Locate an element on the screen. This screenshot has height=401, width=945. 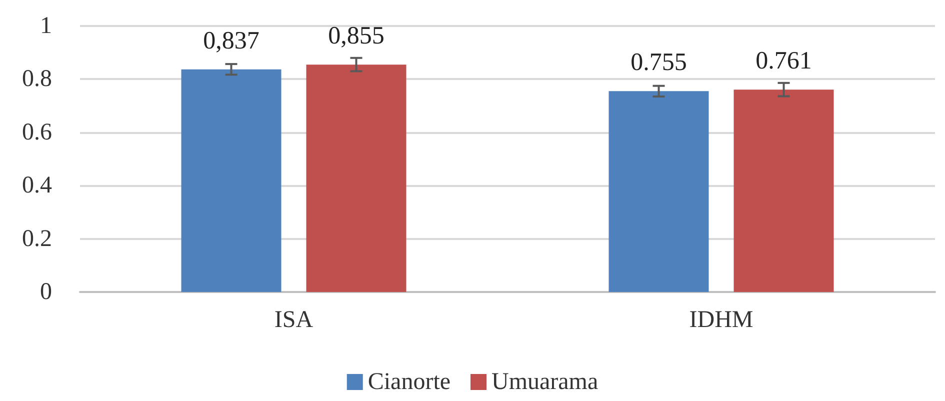
data-label: 0.755 is located at coordinates (658, 62).